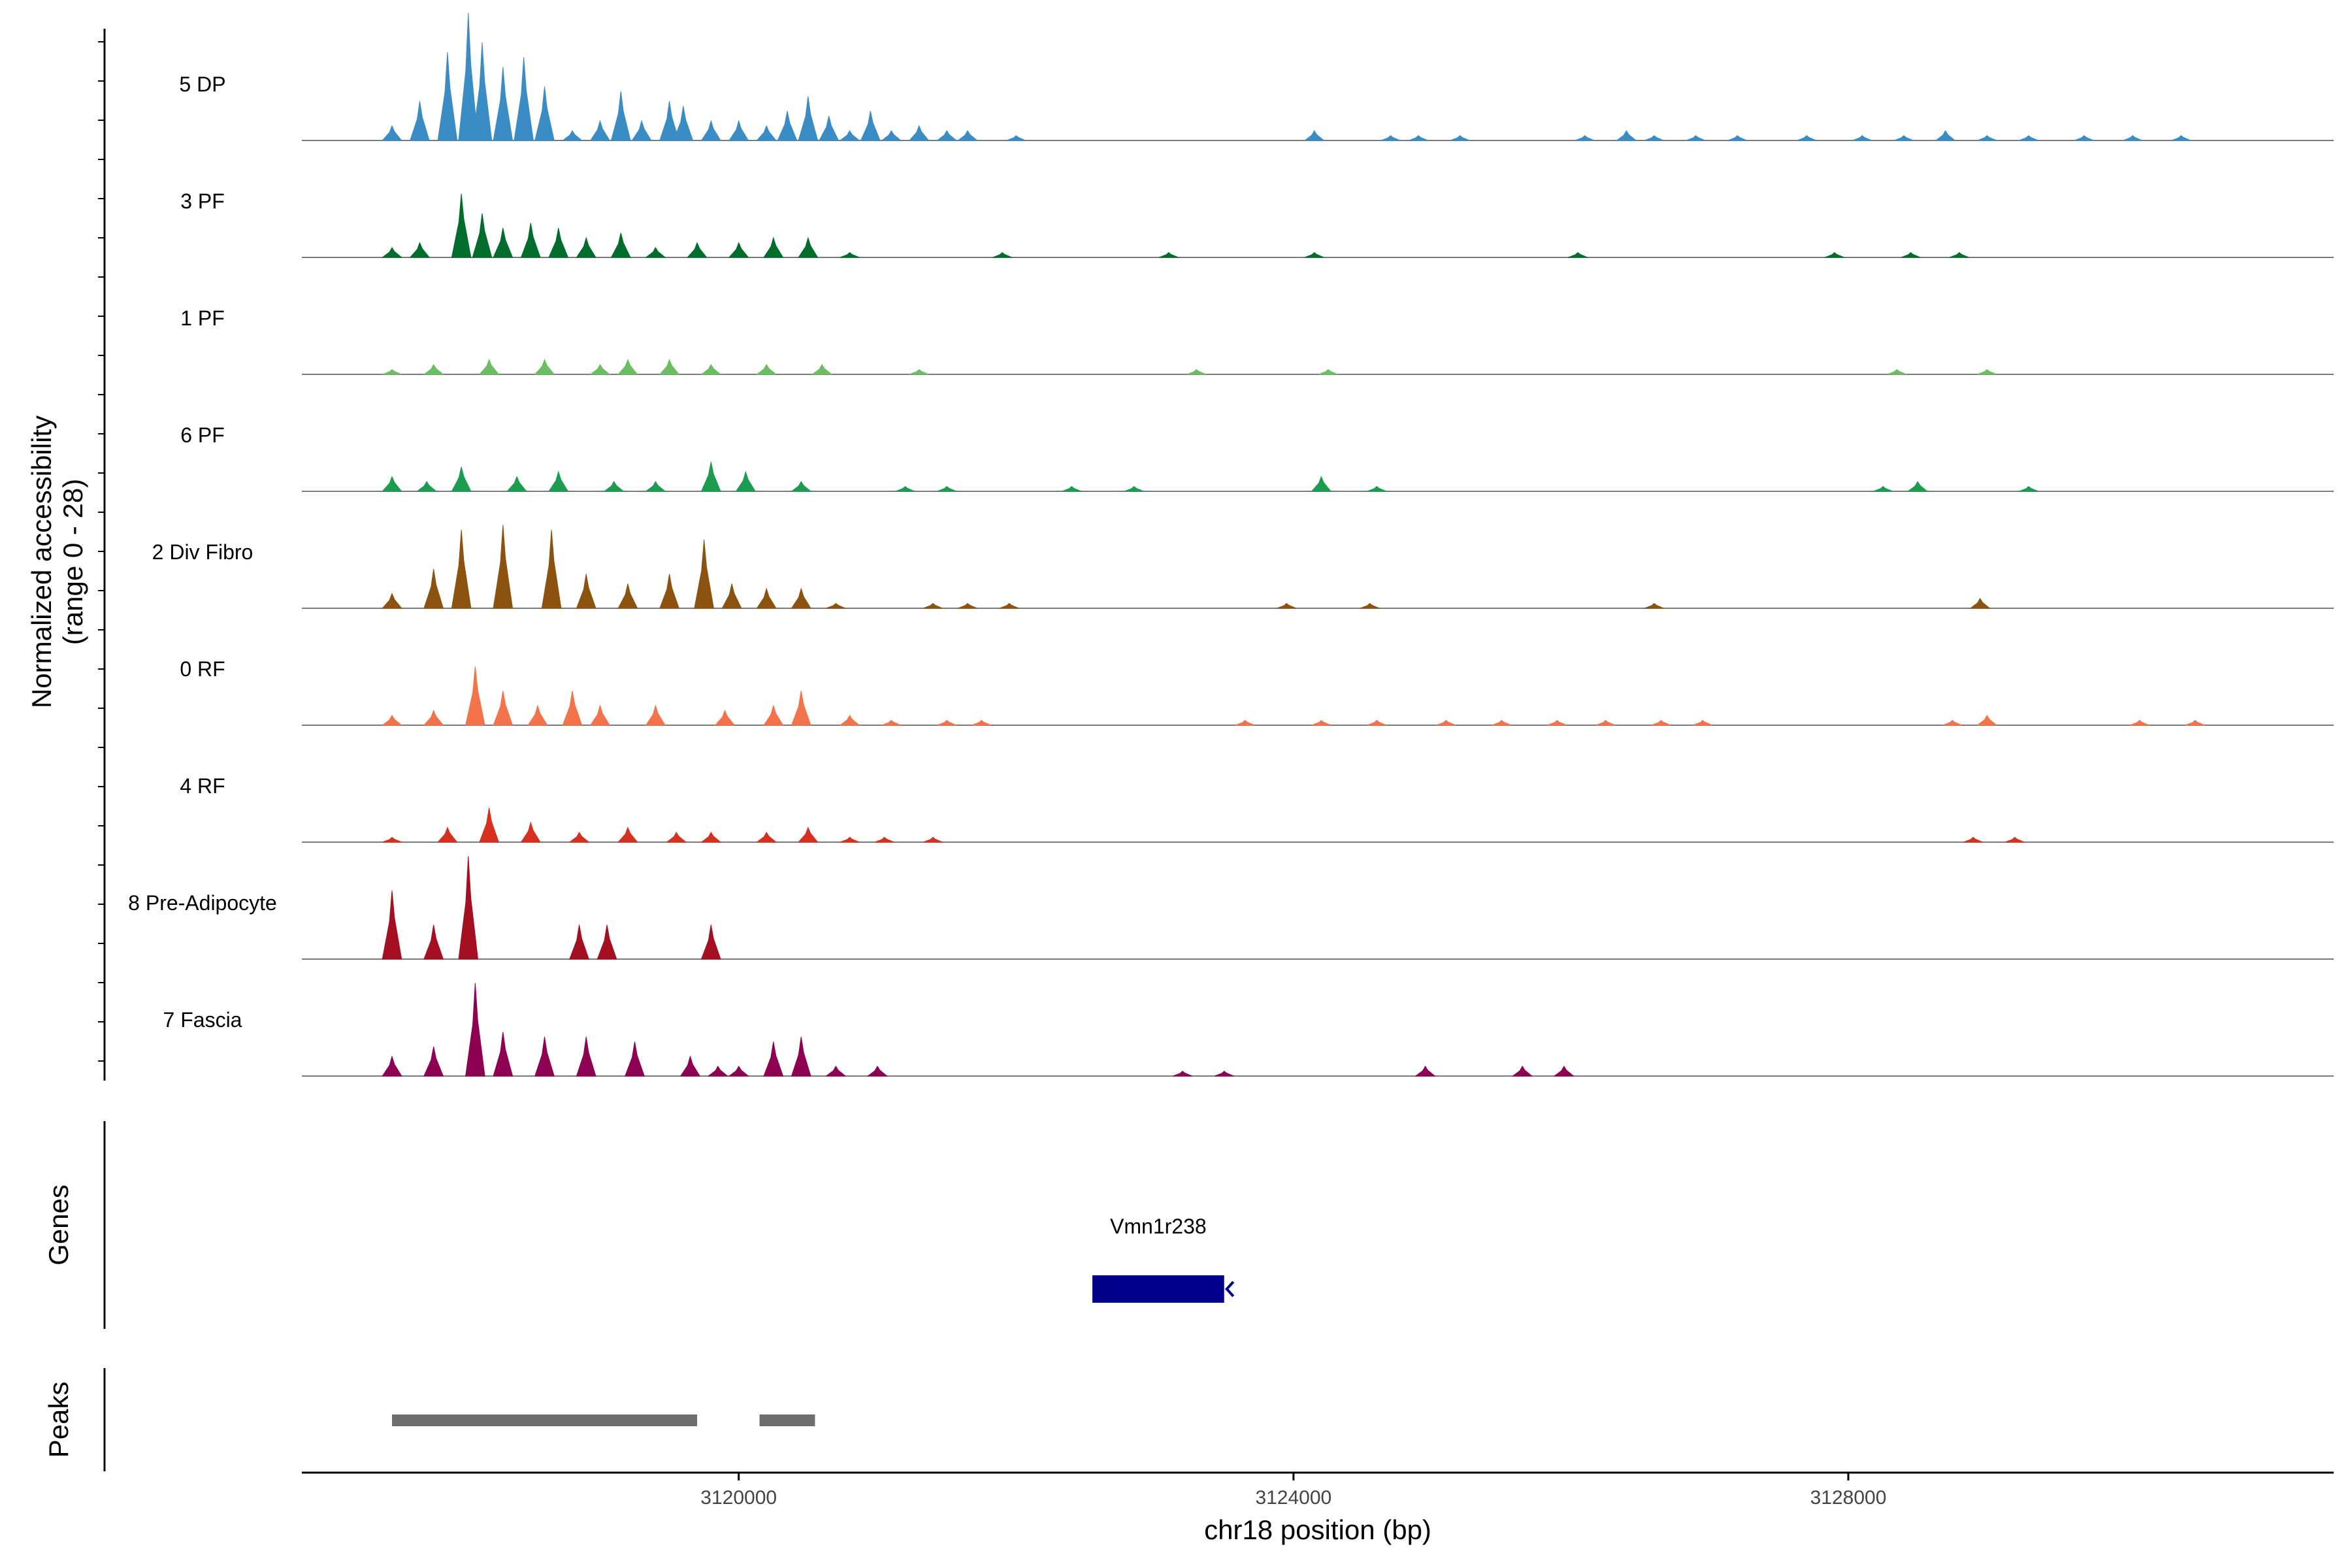 The width and height of the screenshot is (2352, 1568). Describe the element at coordinates (1230, 1289) in the screenshot. I see `gene-strand-arrow` at that location.